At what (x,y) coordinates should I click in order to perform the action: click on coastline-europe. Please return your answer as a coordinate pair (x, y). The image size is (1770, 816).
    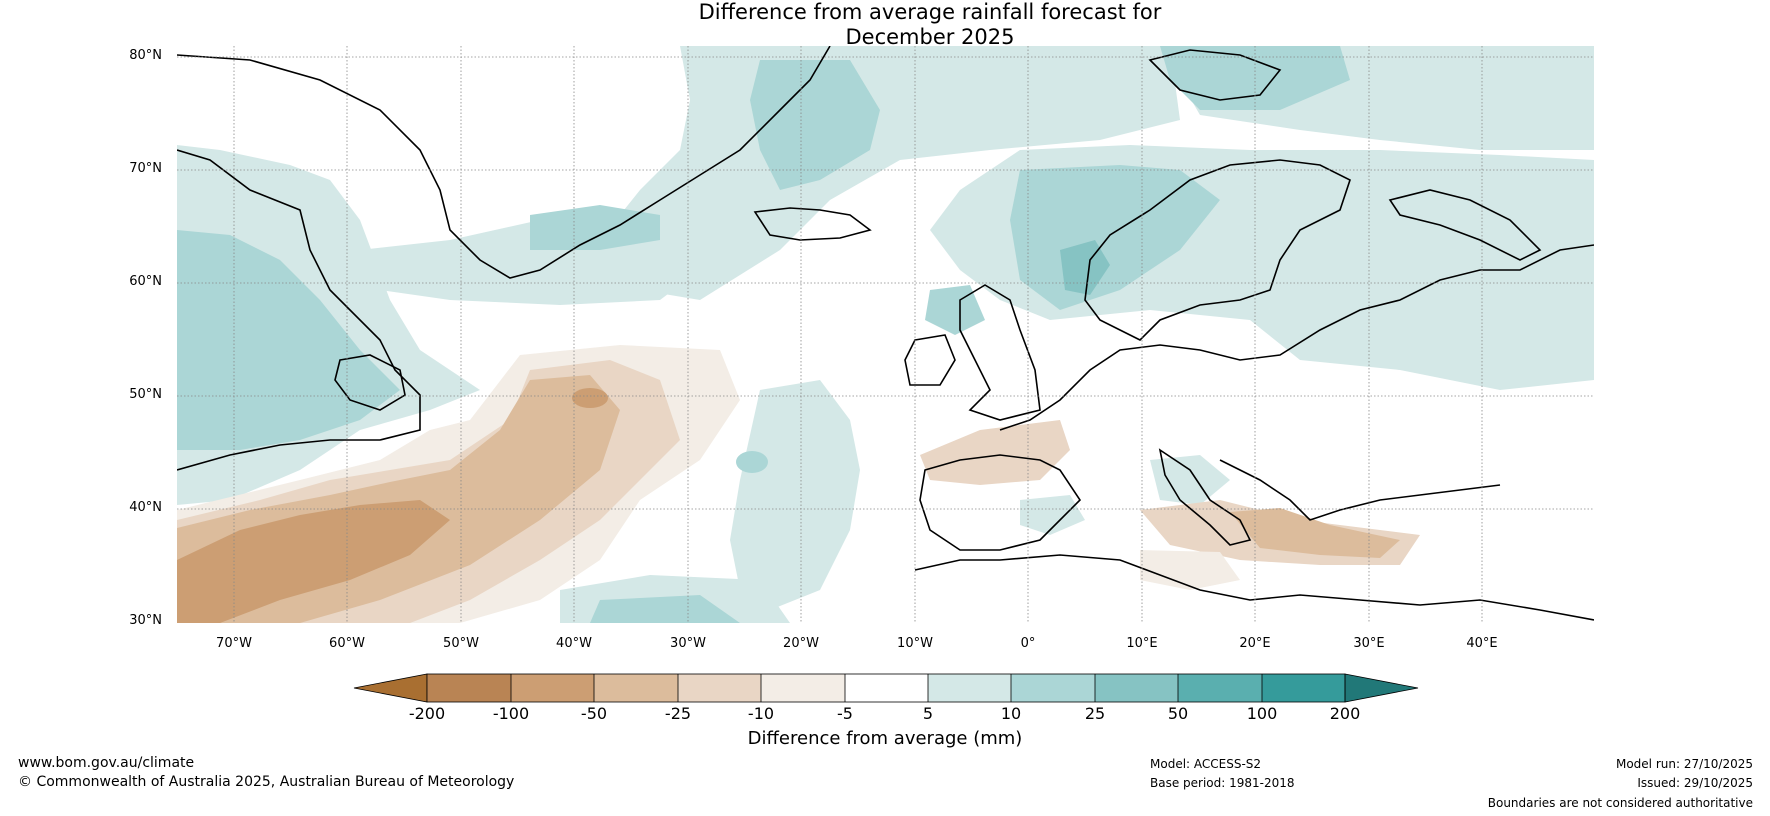
    Looking at the image, I should click on (1296, 337).